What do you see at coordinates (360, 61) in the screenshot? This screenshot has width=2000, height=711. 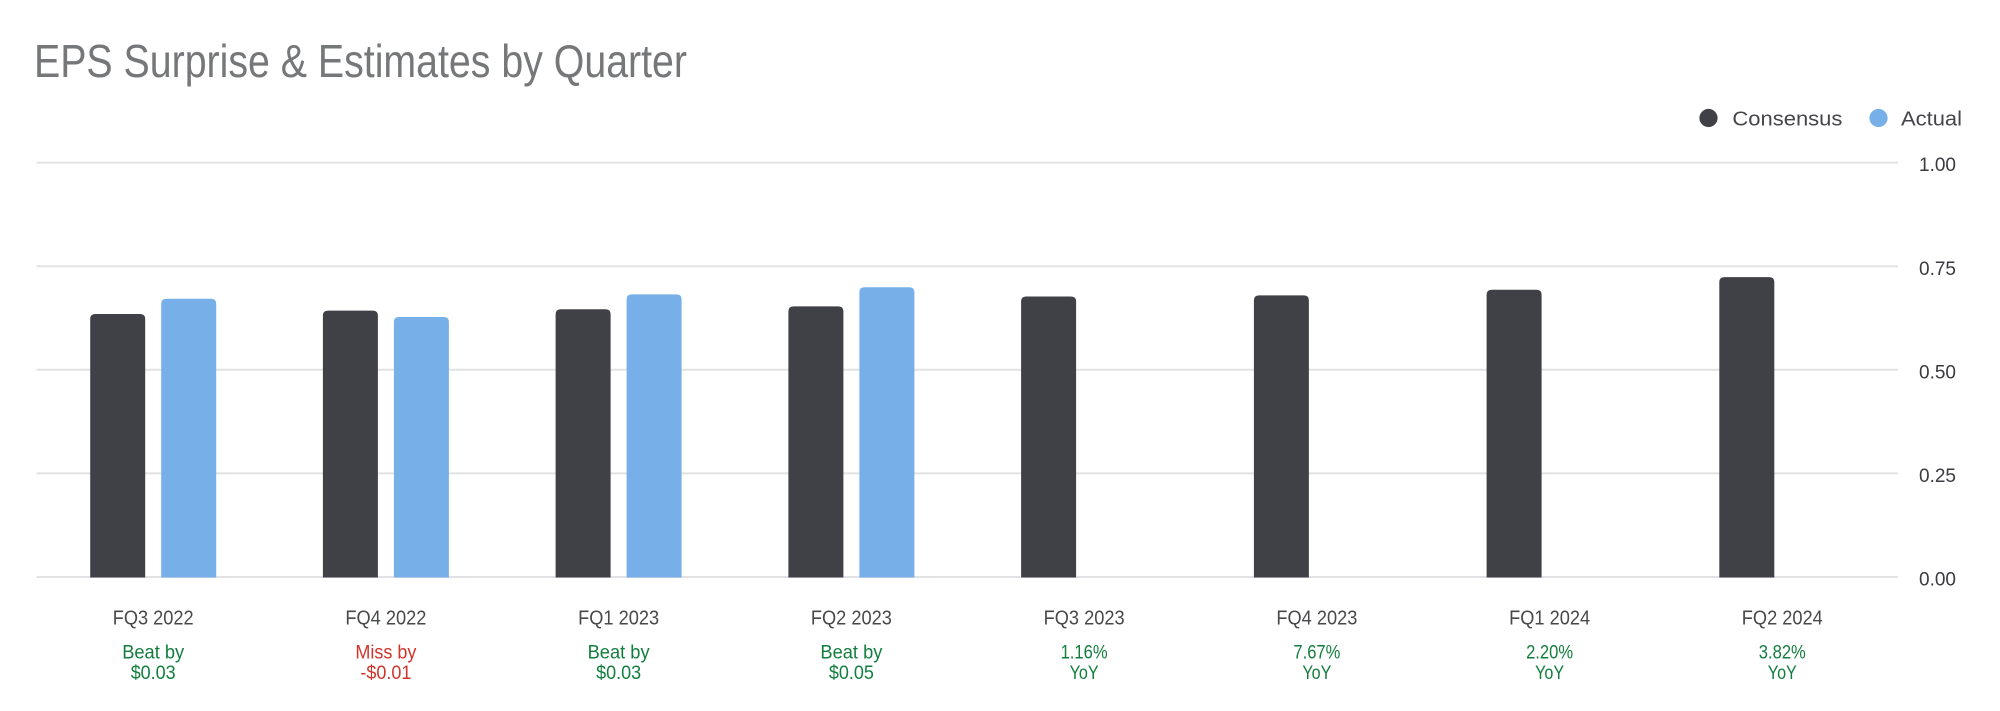 I see `svg-text:EPS Surprise & Estimates by Qu: EPS Surprise & Estimates by Quarter` at bounding box center [360, 61].